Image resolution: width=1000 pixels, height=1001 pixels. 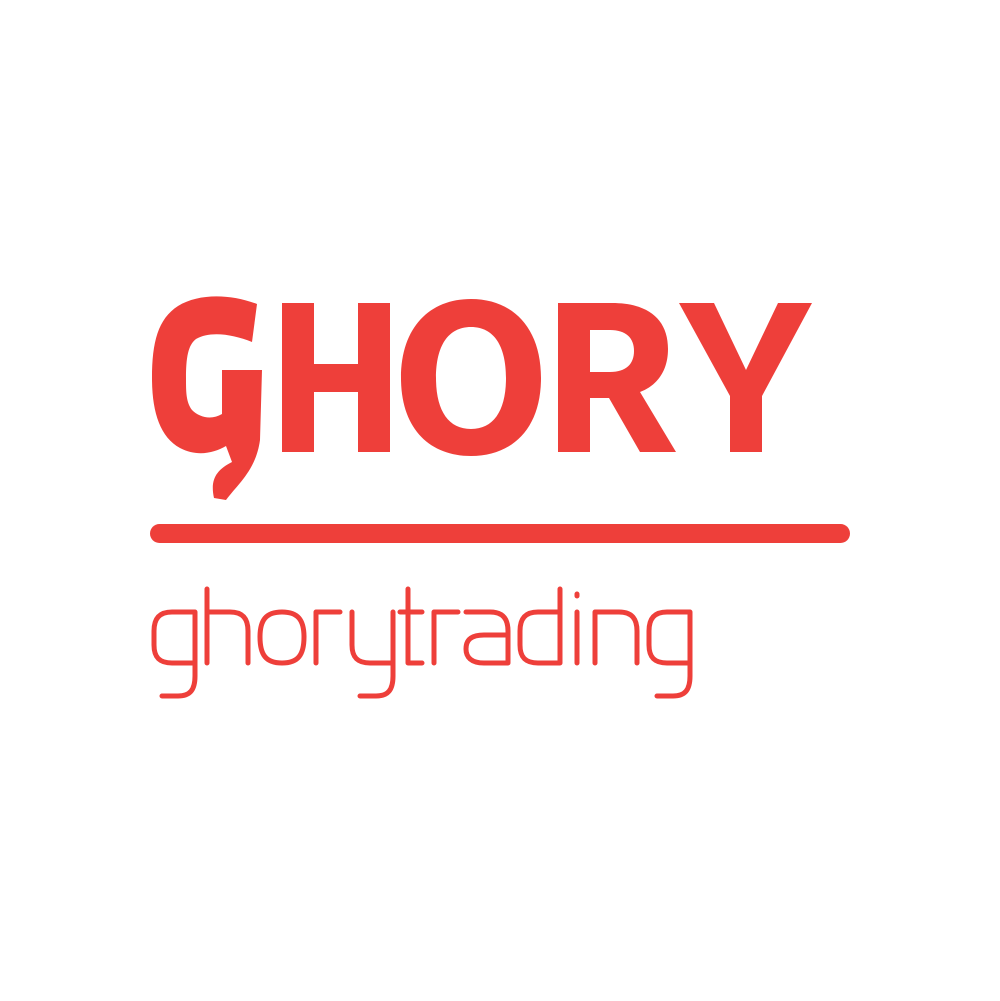 I want to click on letter-h-glyph, so click(x=336, y=377).